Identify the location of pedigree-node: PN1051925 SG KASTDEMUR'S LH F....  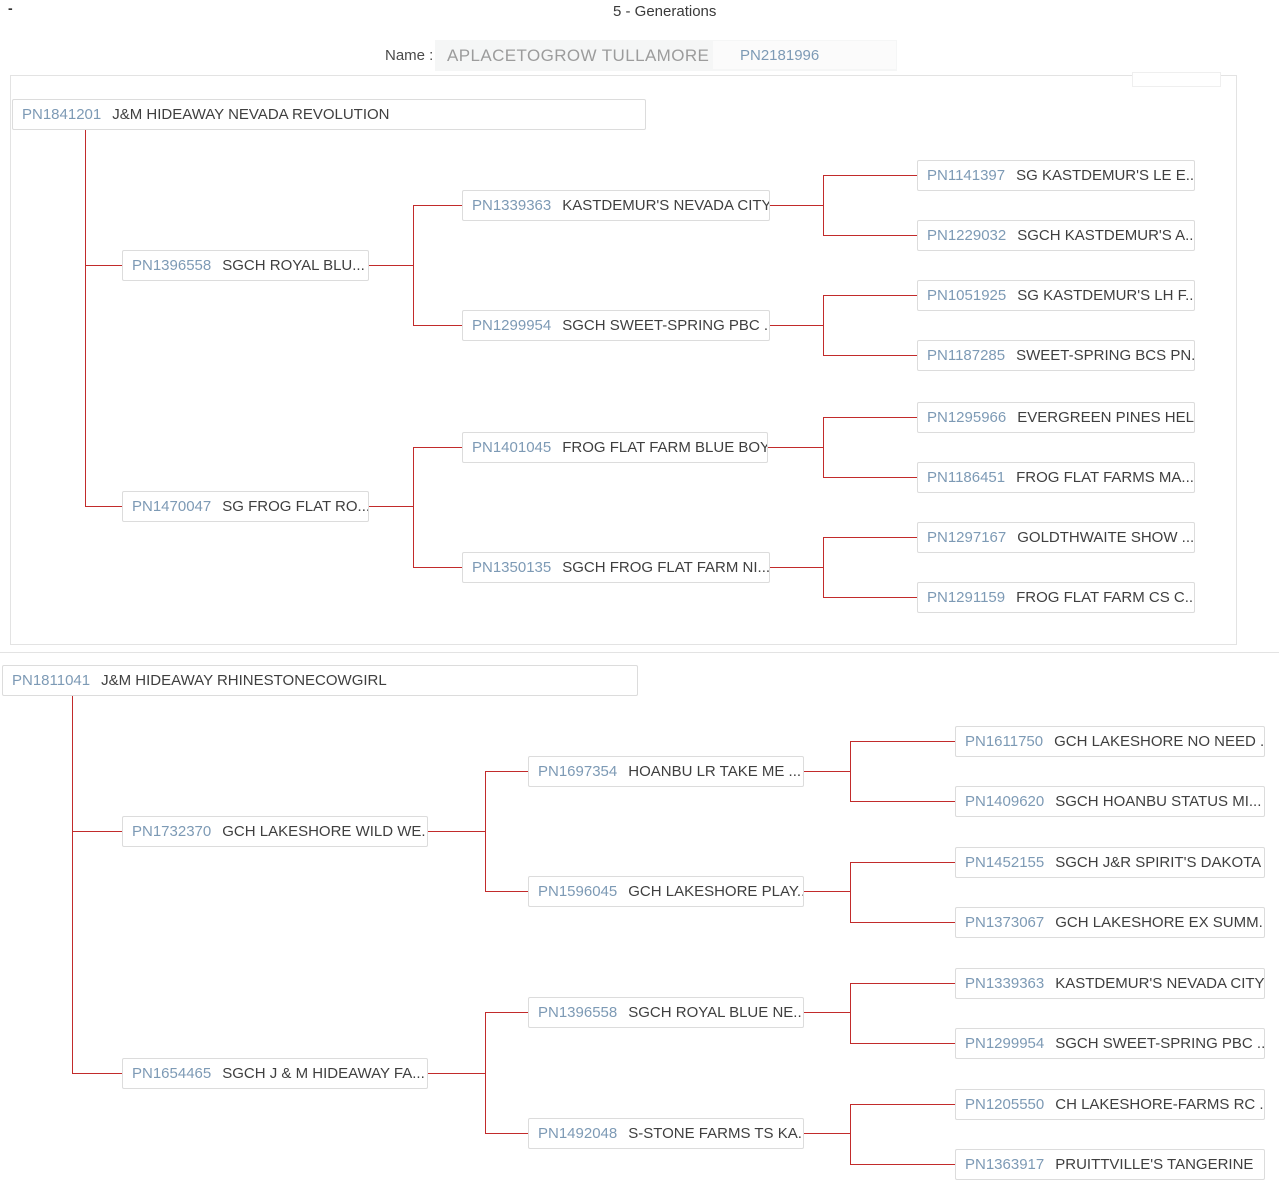
(1056, 295).